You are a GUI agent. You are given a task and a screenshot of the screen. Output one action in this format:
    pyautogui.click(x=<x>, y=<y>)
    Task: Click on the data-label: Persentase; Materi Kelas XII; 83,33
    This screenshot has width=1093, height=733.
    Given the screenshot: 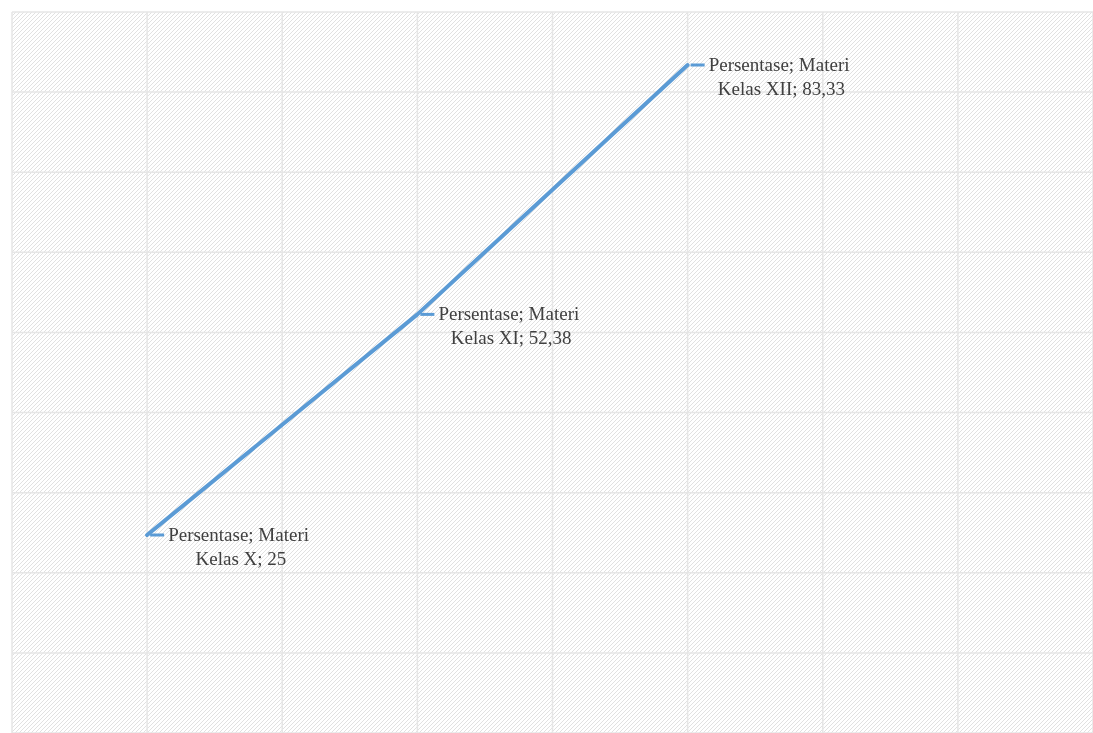 What is the action you would take?
    pyautogui.click(x=779, y=76)
    